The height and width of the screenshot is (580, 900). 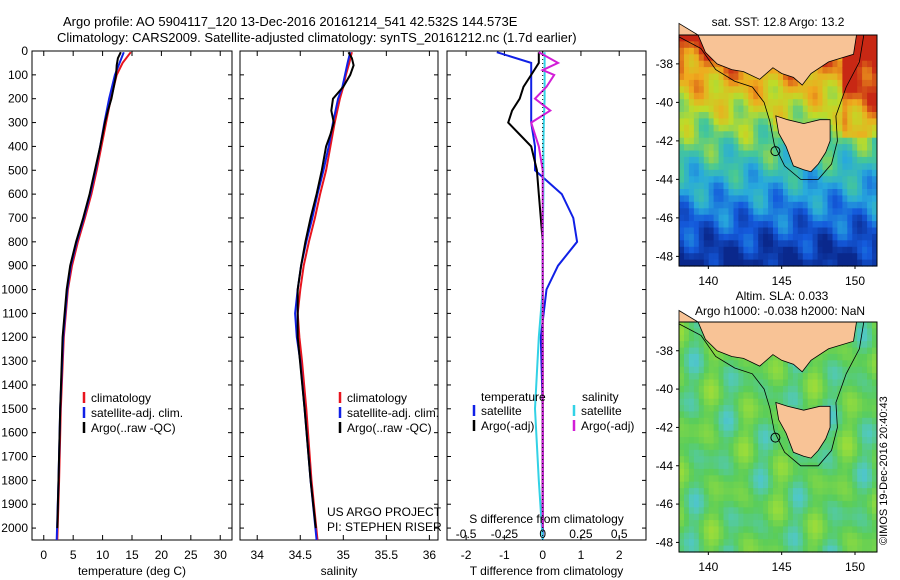 I want to click on top-x-tick-label: -0.5, so click(x=466, y=534).